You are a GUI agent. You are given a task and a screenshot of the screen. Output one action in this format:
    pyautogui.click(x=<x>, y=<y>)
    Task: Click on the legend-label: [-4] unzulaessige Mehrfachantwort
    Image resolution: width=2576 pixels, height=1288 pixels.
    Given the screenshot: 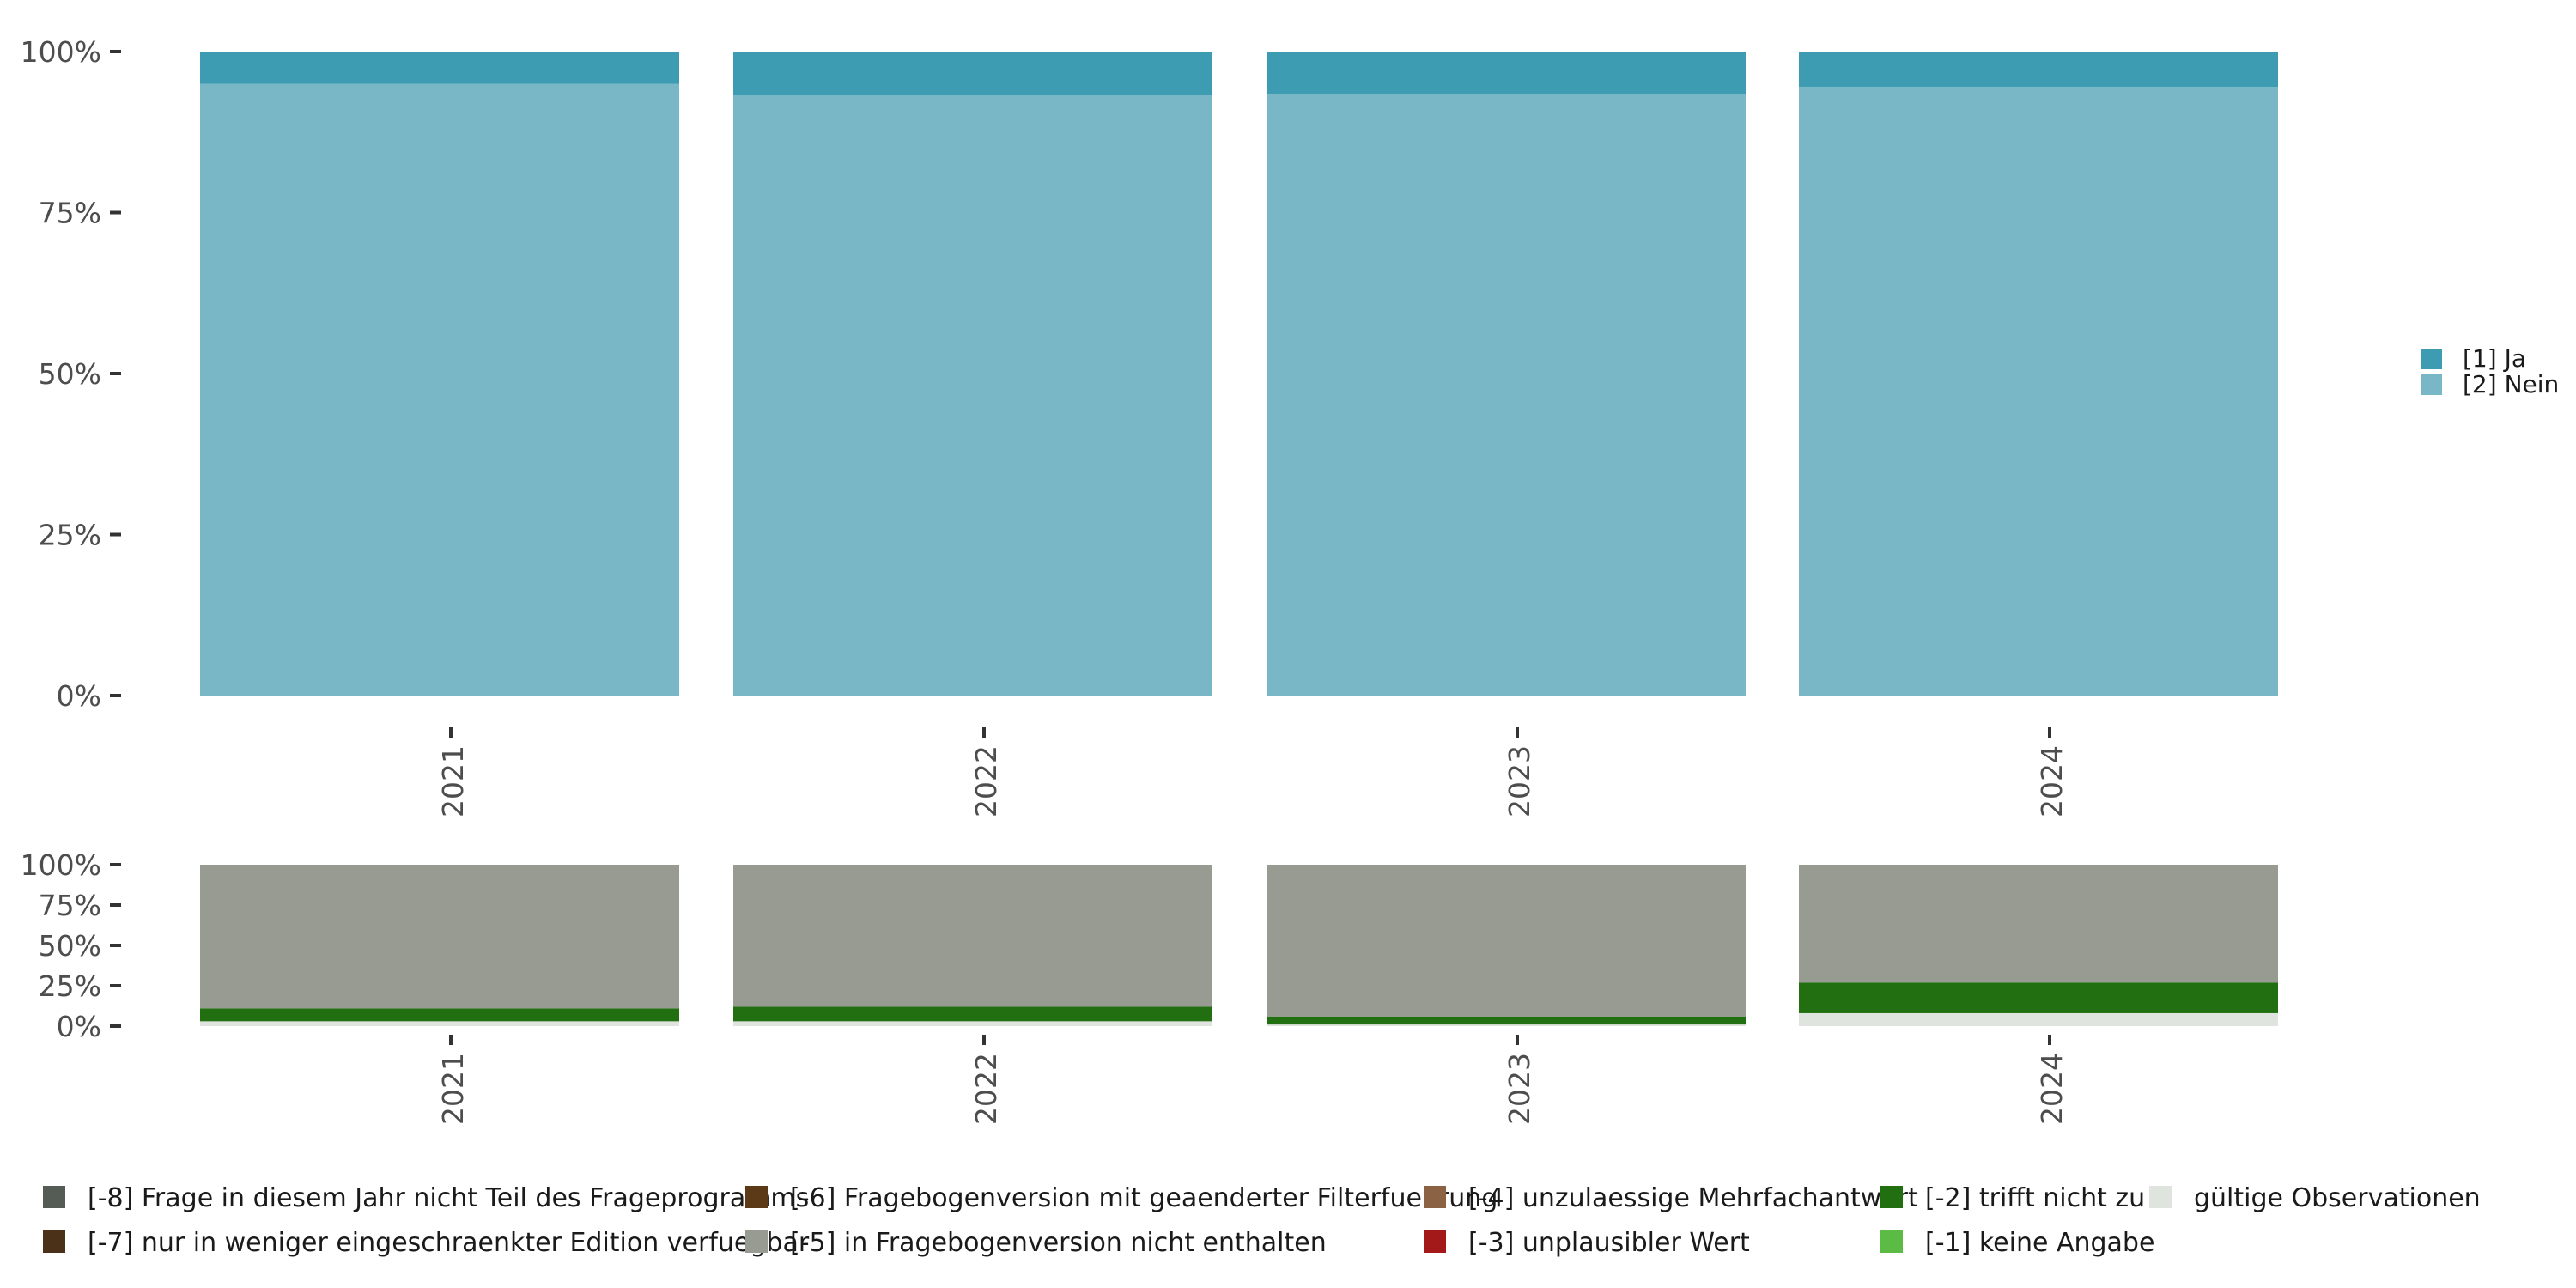 What is the action you would take?
    pyautogui.click(x=1693, y=1198)
    